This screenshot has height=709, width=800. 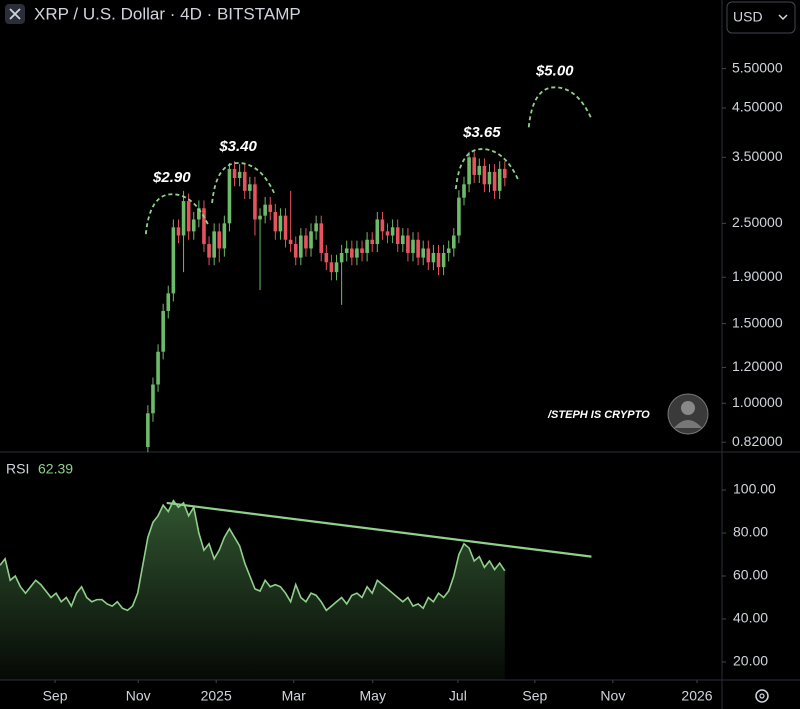 I want to click on watermark: /STEPH IS CRYPTO, so click(x=598, y=415).